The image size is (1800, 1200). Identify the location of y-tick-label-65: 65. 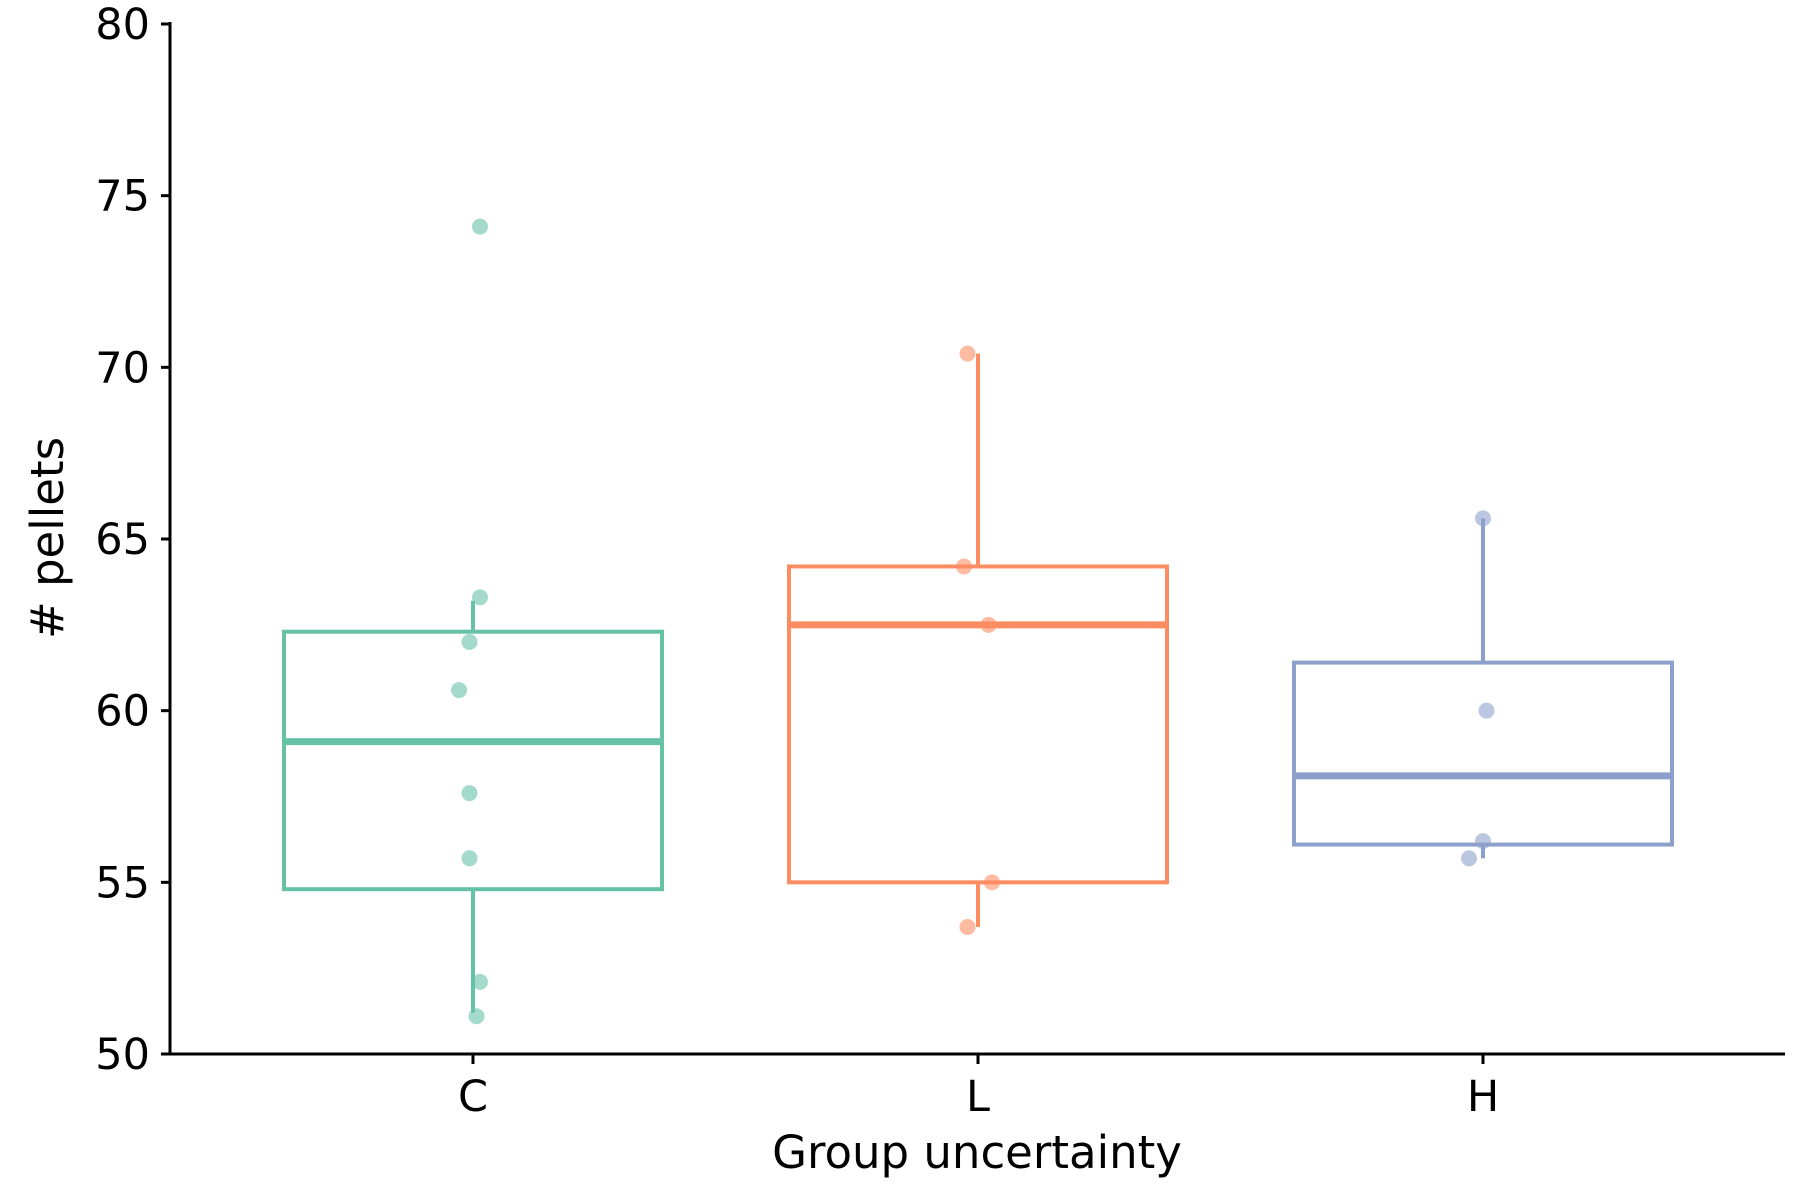
(122, 540).